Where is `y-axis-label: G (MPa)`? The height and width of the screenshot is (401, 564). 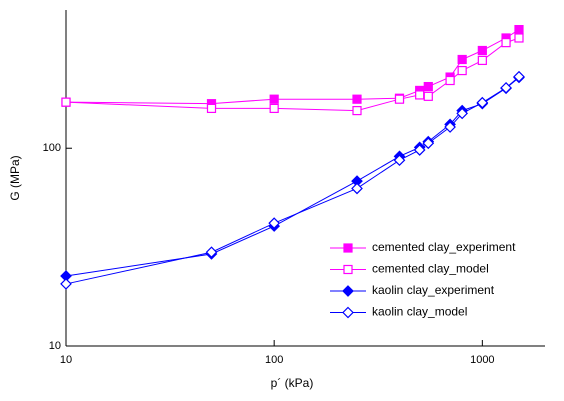
y-axis-label: G (MPa) is located at coordinates (15, 177).